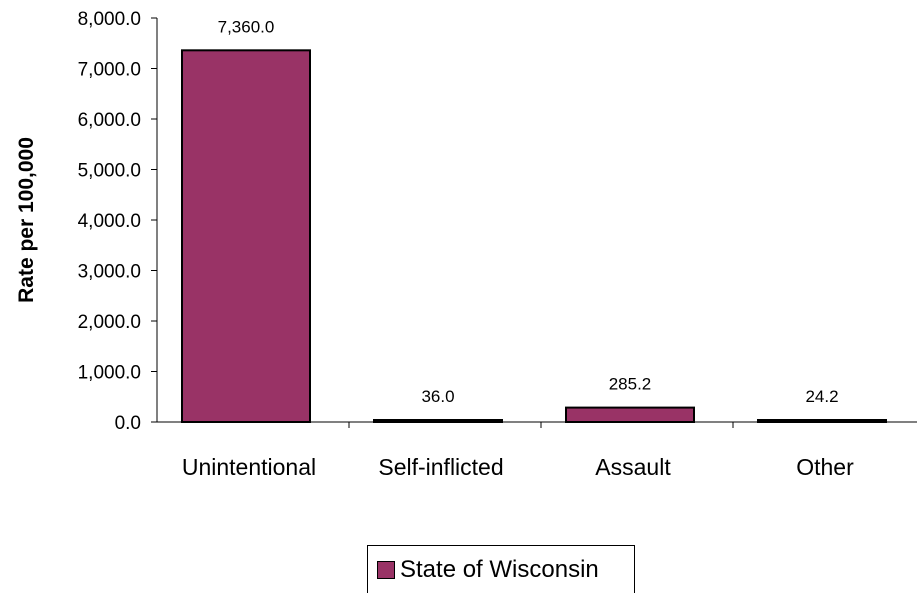 The height and width of the screenshot is (593, 917). What do you see at coordinates (537, 450) in the screenshot?
I see `x-axis: Unintentional Self-inflicted Assault Other` at bounding box center [537, 450].